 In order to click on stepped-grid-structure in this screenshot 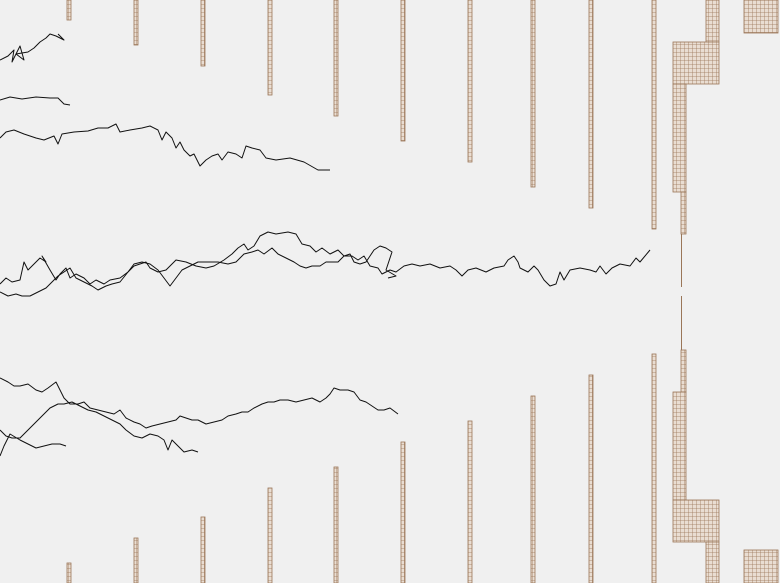, I will do `click(725, 291)`.